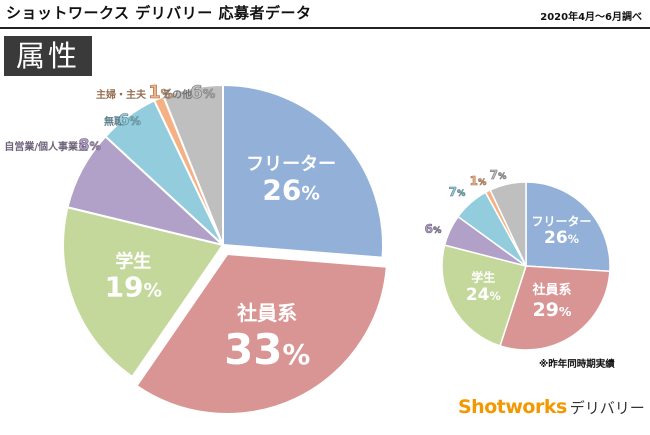 This screenshot has width=650, height=435. Describe the element at coordinates (177, 94) in the screenshot. I see `slice-label-other: その他` at that location.